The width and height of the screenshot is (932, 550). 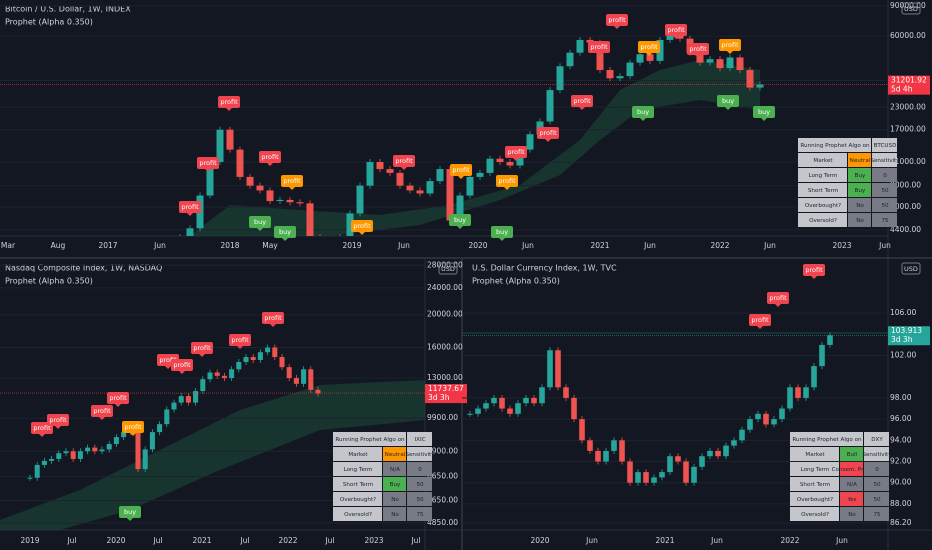 I want to click on table-text: 50, so click(x=885, y=191).